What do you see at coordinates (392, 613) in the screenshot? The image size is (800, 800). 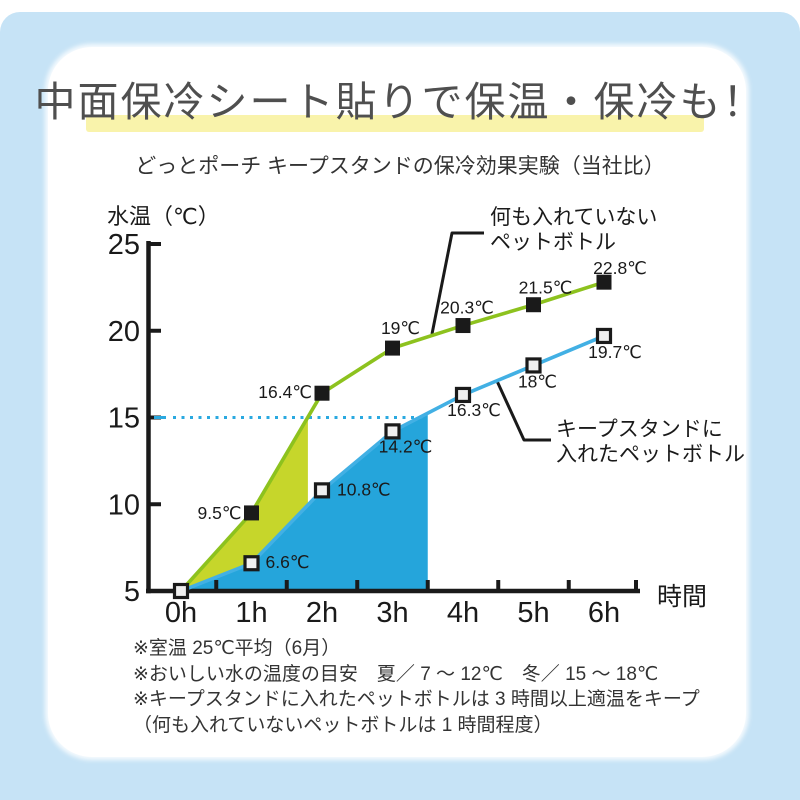 I see `x-tick-label: 3h` at bounding box center [392, 613].